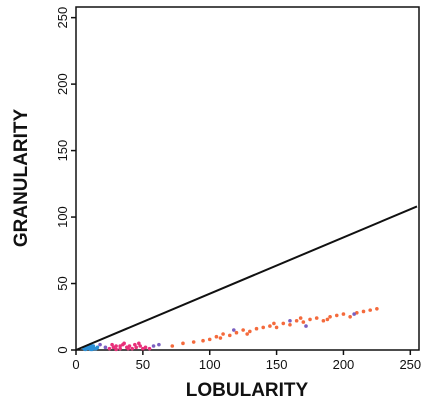 The height and width of the screenshot is (405, 436). Describe the element at coordinates (62, 217) in the screenshot. I see `y-tick-label: 100` at that location.